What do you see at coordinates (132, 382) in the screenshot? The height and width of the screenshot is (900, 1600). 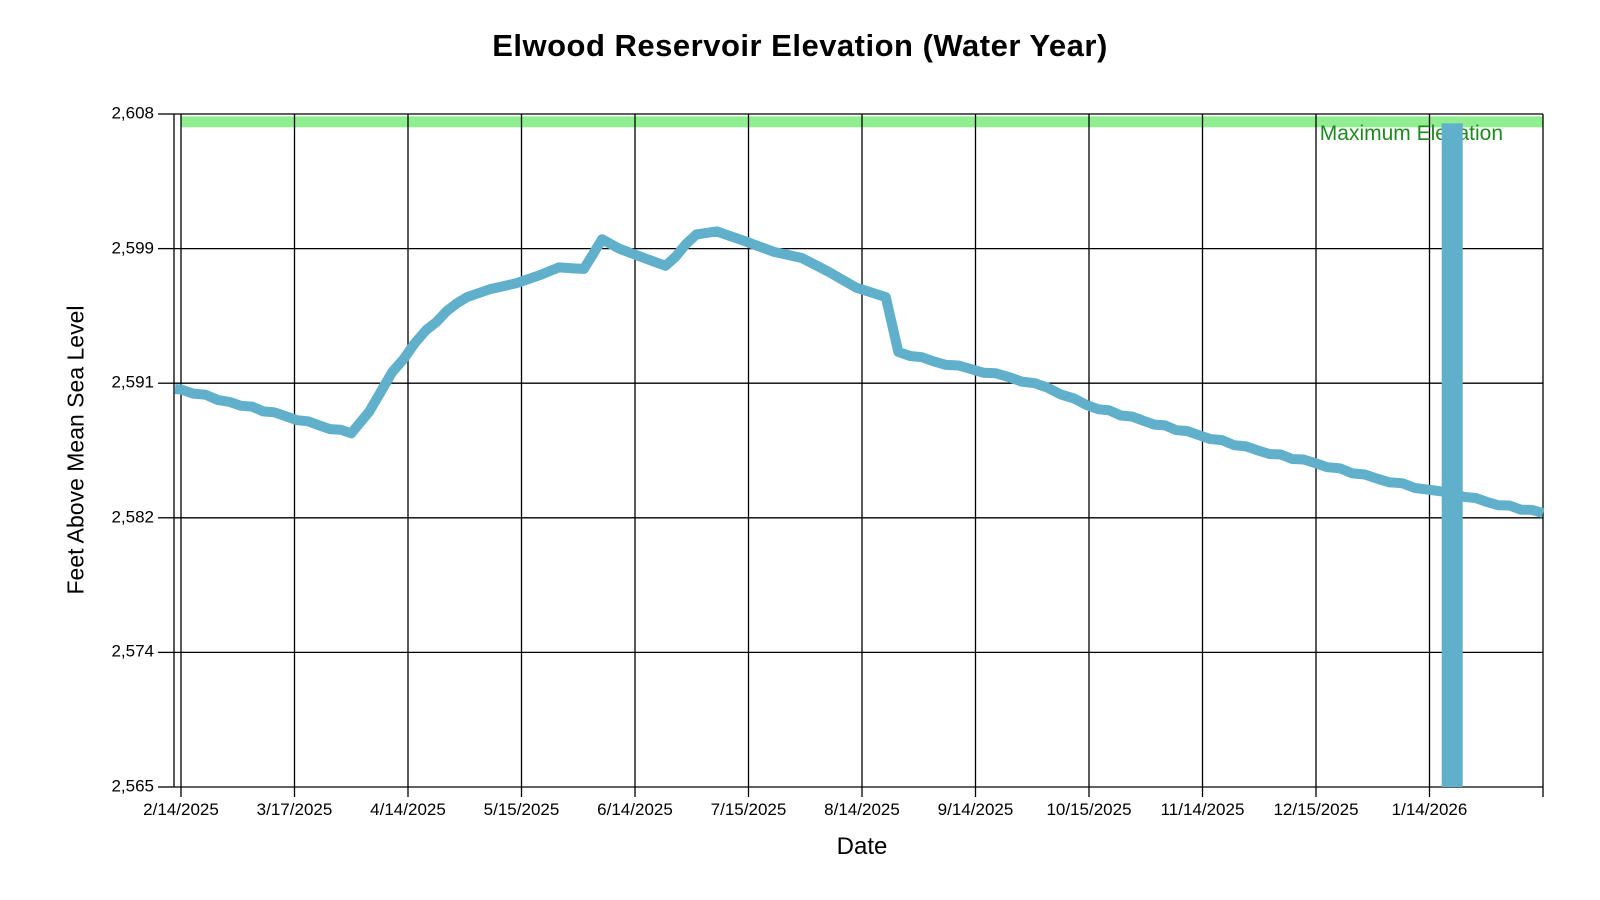 I see `y-tick-label: 2,591` at bounding box center [132, 382].